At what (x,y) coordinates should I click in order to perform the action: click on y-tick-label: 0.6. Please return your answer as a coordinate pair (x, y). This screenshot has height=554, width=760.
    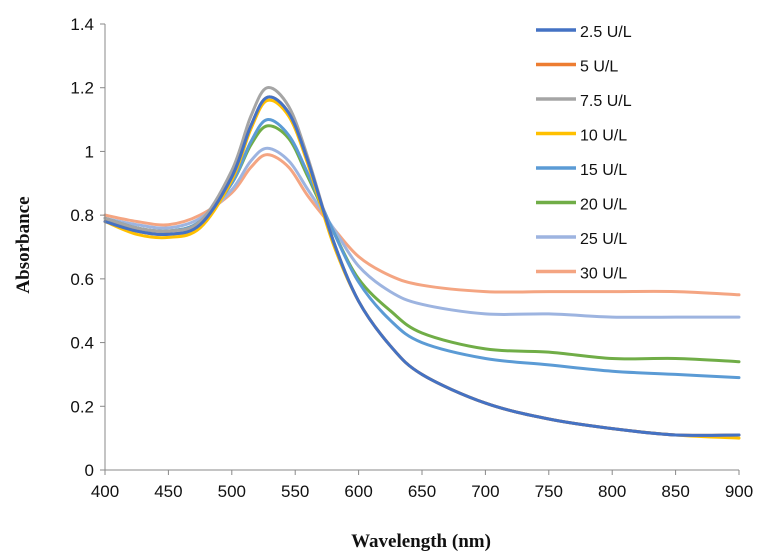
    Looking at the image, I should click on (82, 279).